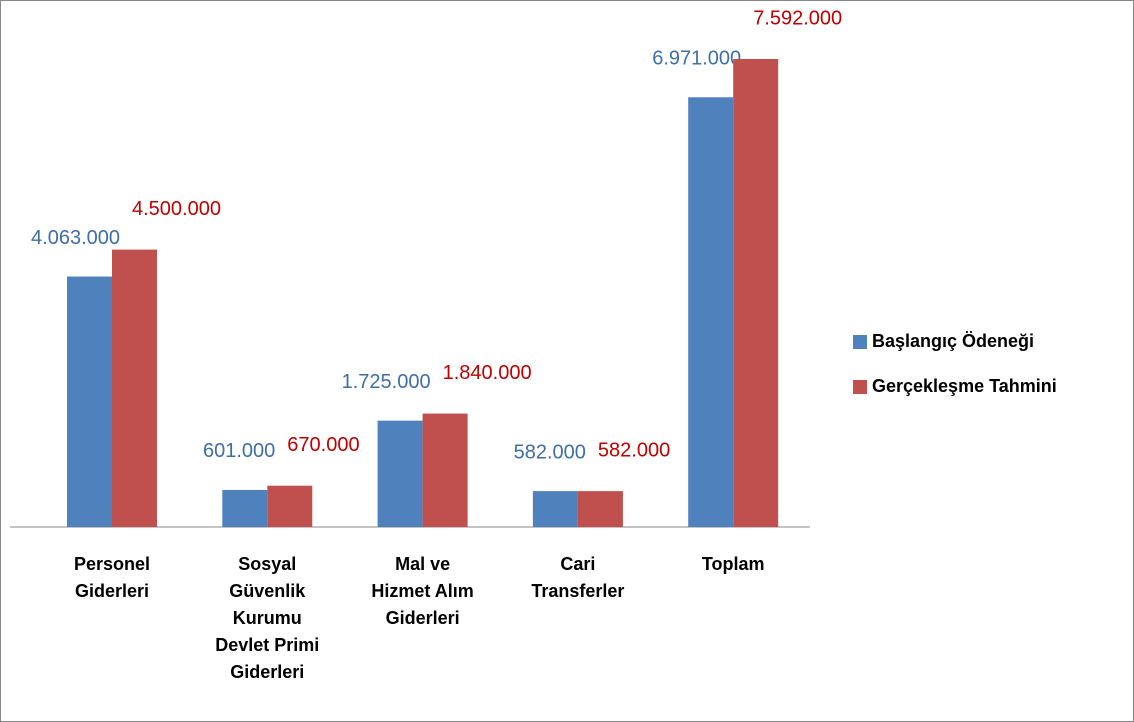 The height and width of the screenshot is (722, 1134). Describe the element at coordinates (112, 577) in the screenshot. I see `x-tick-label: Personel Giderleri` at that location.